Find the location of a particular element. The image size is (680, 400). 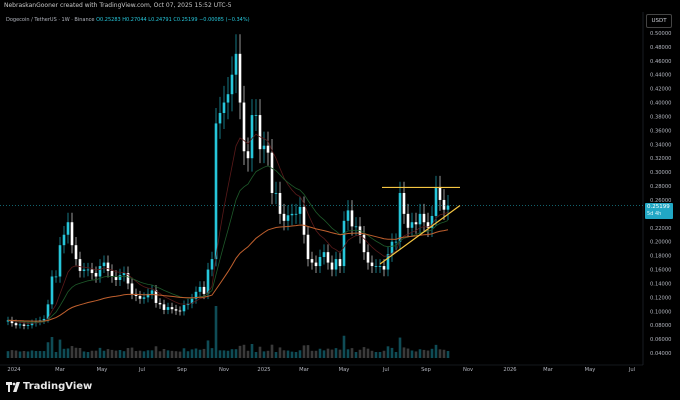

x-tick-label: Mar is located at coordinates (548, 370).